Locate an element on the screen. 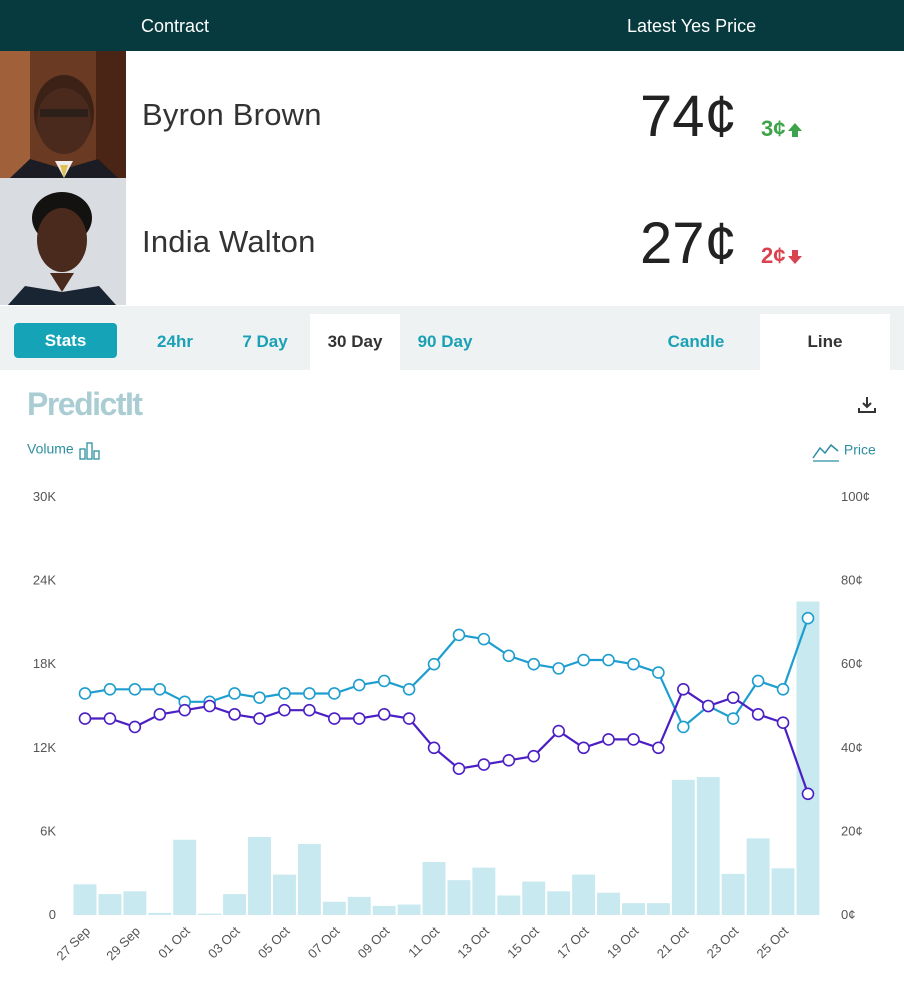 The image size is (904, 987). tab-24hr: 24hr is located at coordinates (175, 341).